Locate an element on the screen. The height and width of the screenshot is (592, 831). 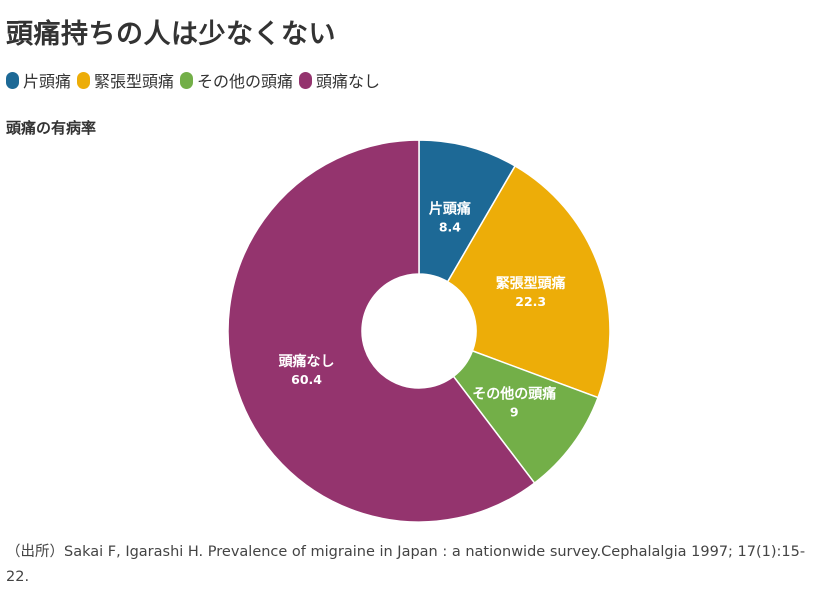
slice-value-label: 60.4 is located at coordinates (306, 379).